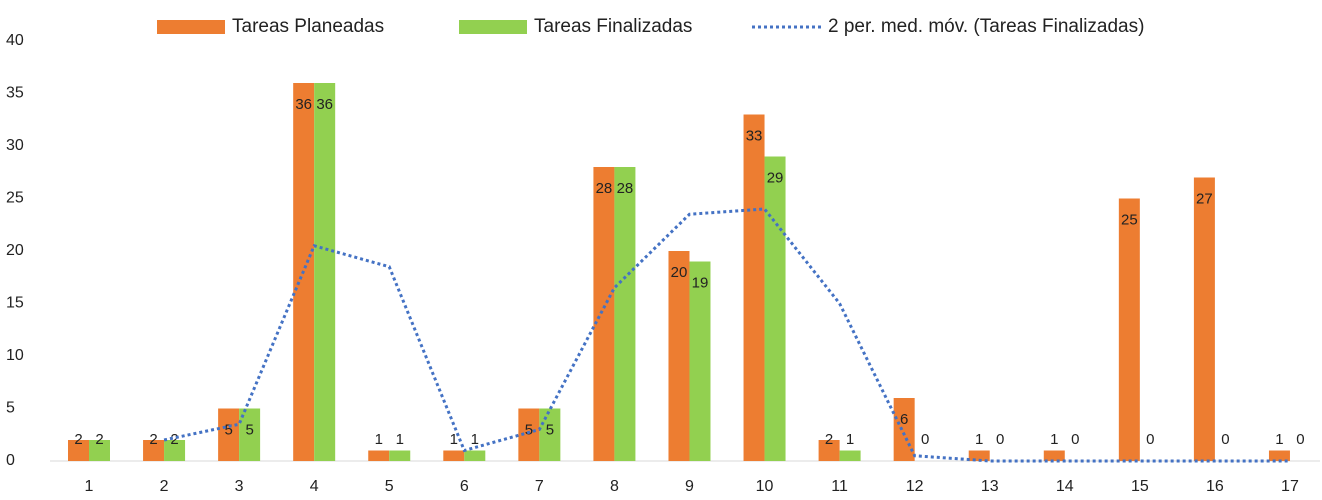  What do you see at coordinates (89, 486) in the screenshot?
I see `x-tick-label: 1` at bounding box center [89, 486].